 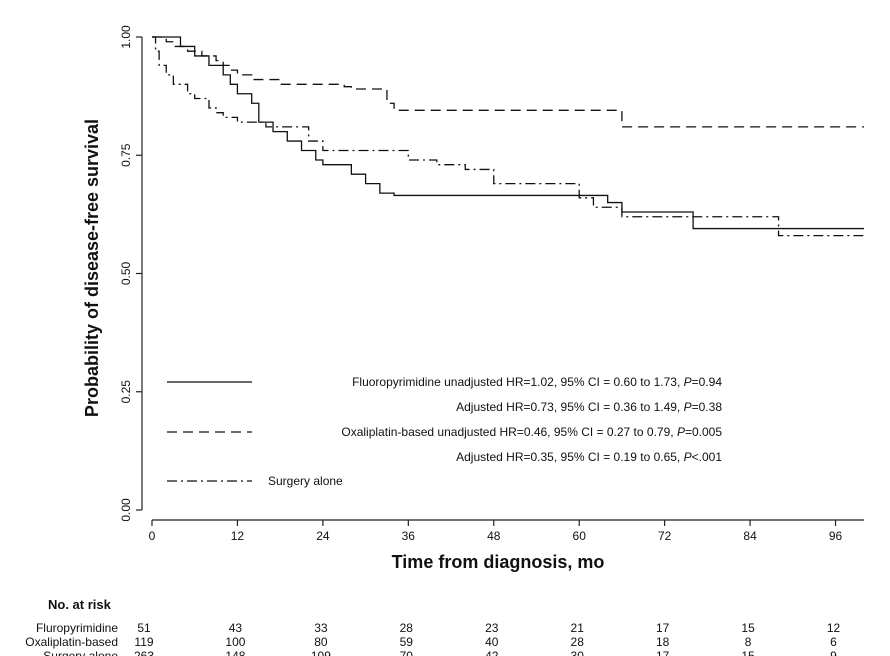 I want to click on risk-count: 18, so click(x=663, y=642).